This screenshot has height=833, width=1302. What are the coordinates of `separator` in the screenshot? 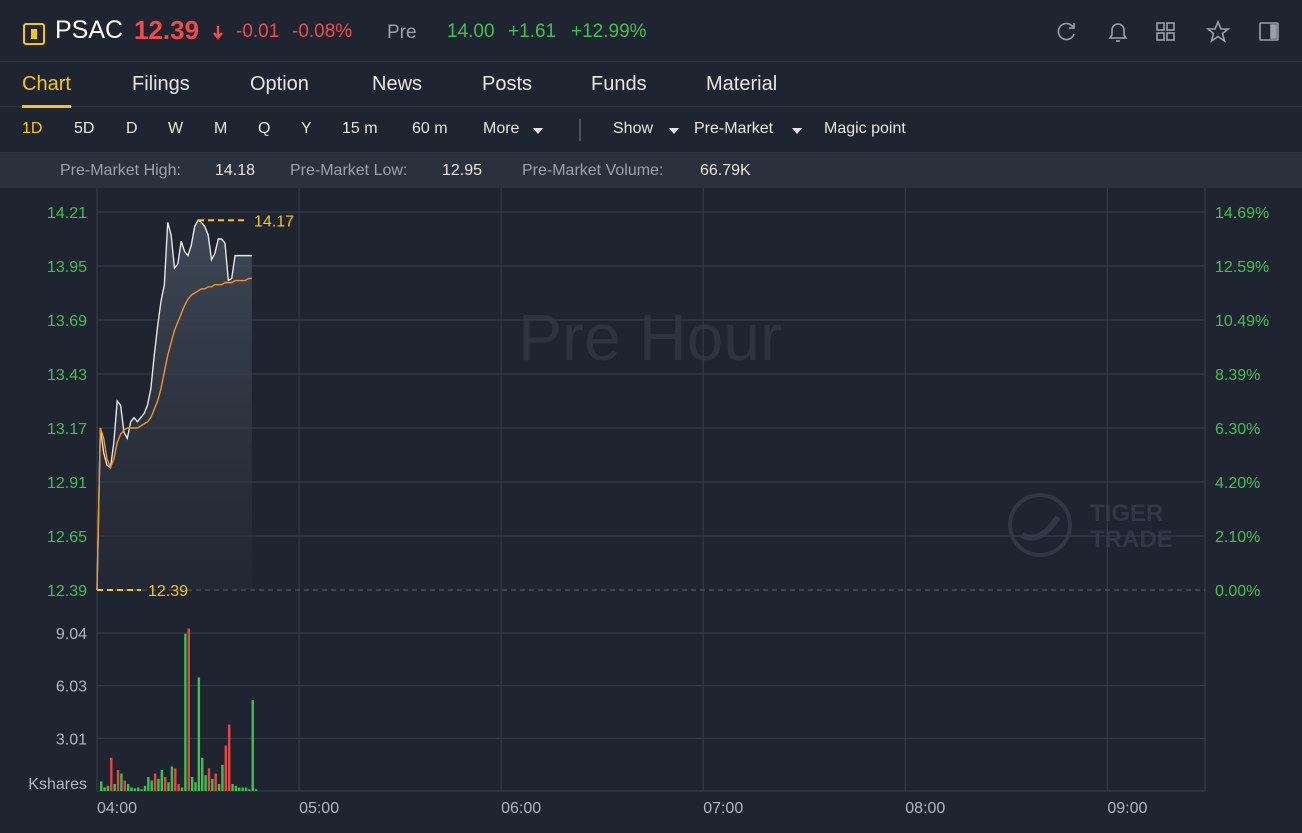 It's located at (580, 130).